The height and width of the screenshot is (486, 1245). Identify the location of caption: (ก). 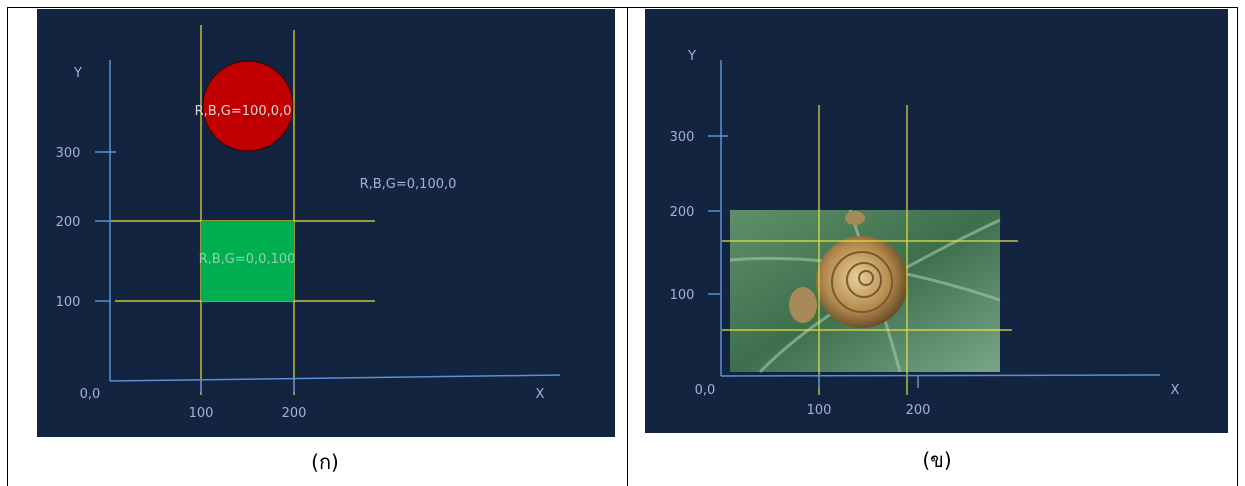
(325, 462).